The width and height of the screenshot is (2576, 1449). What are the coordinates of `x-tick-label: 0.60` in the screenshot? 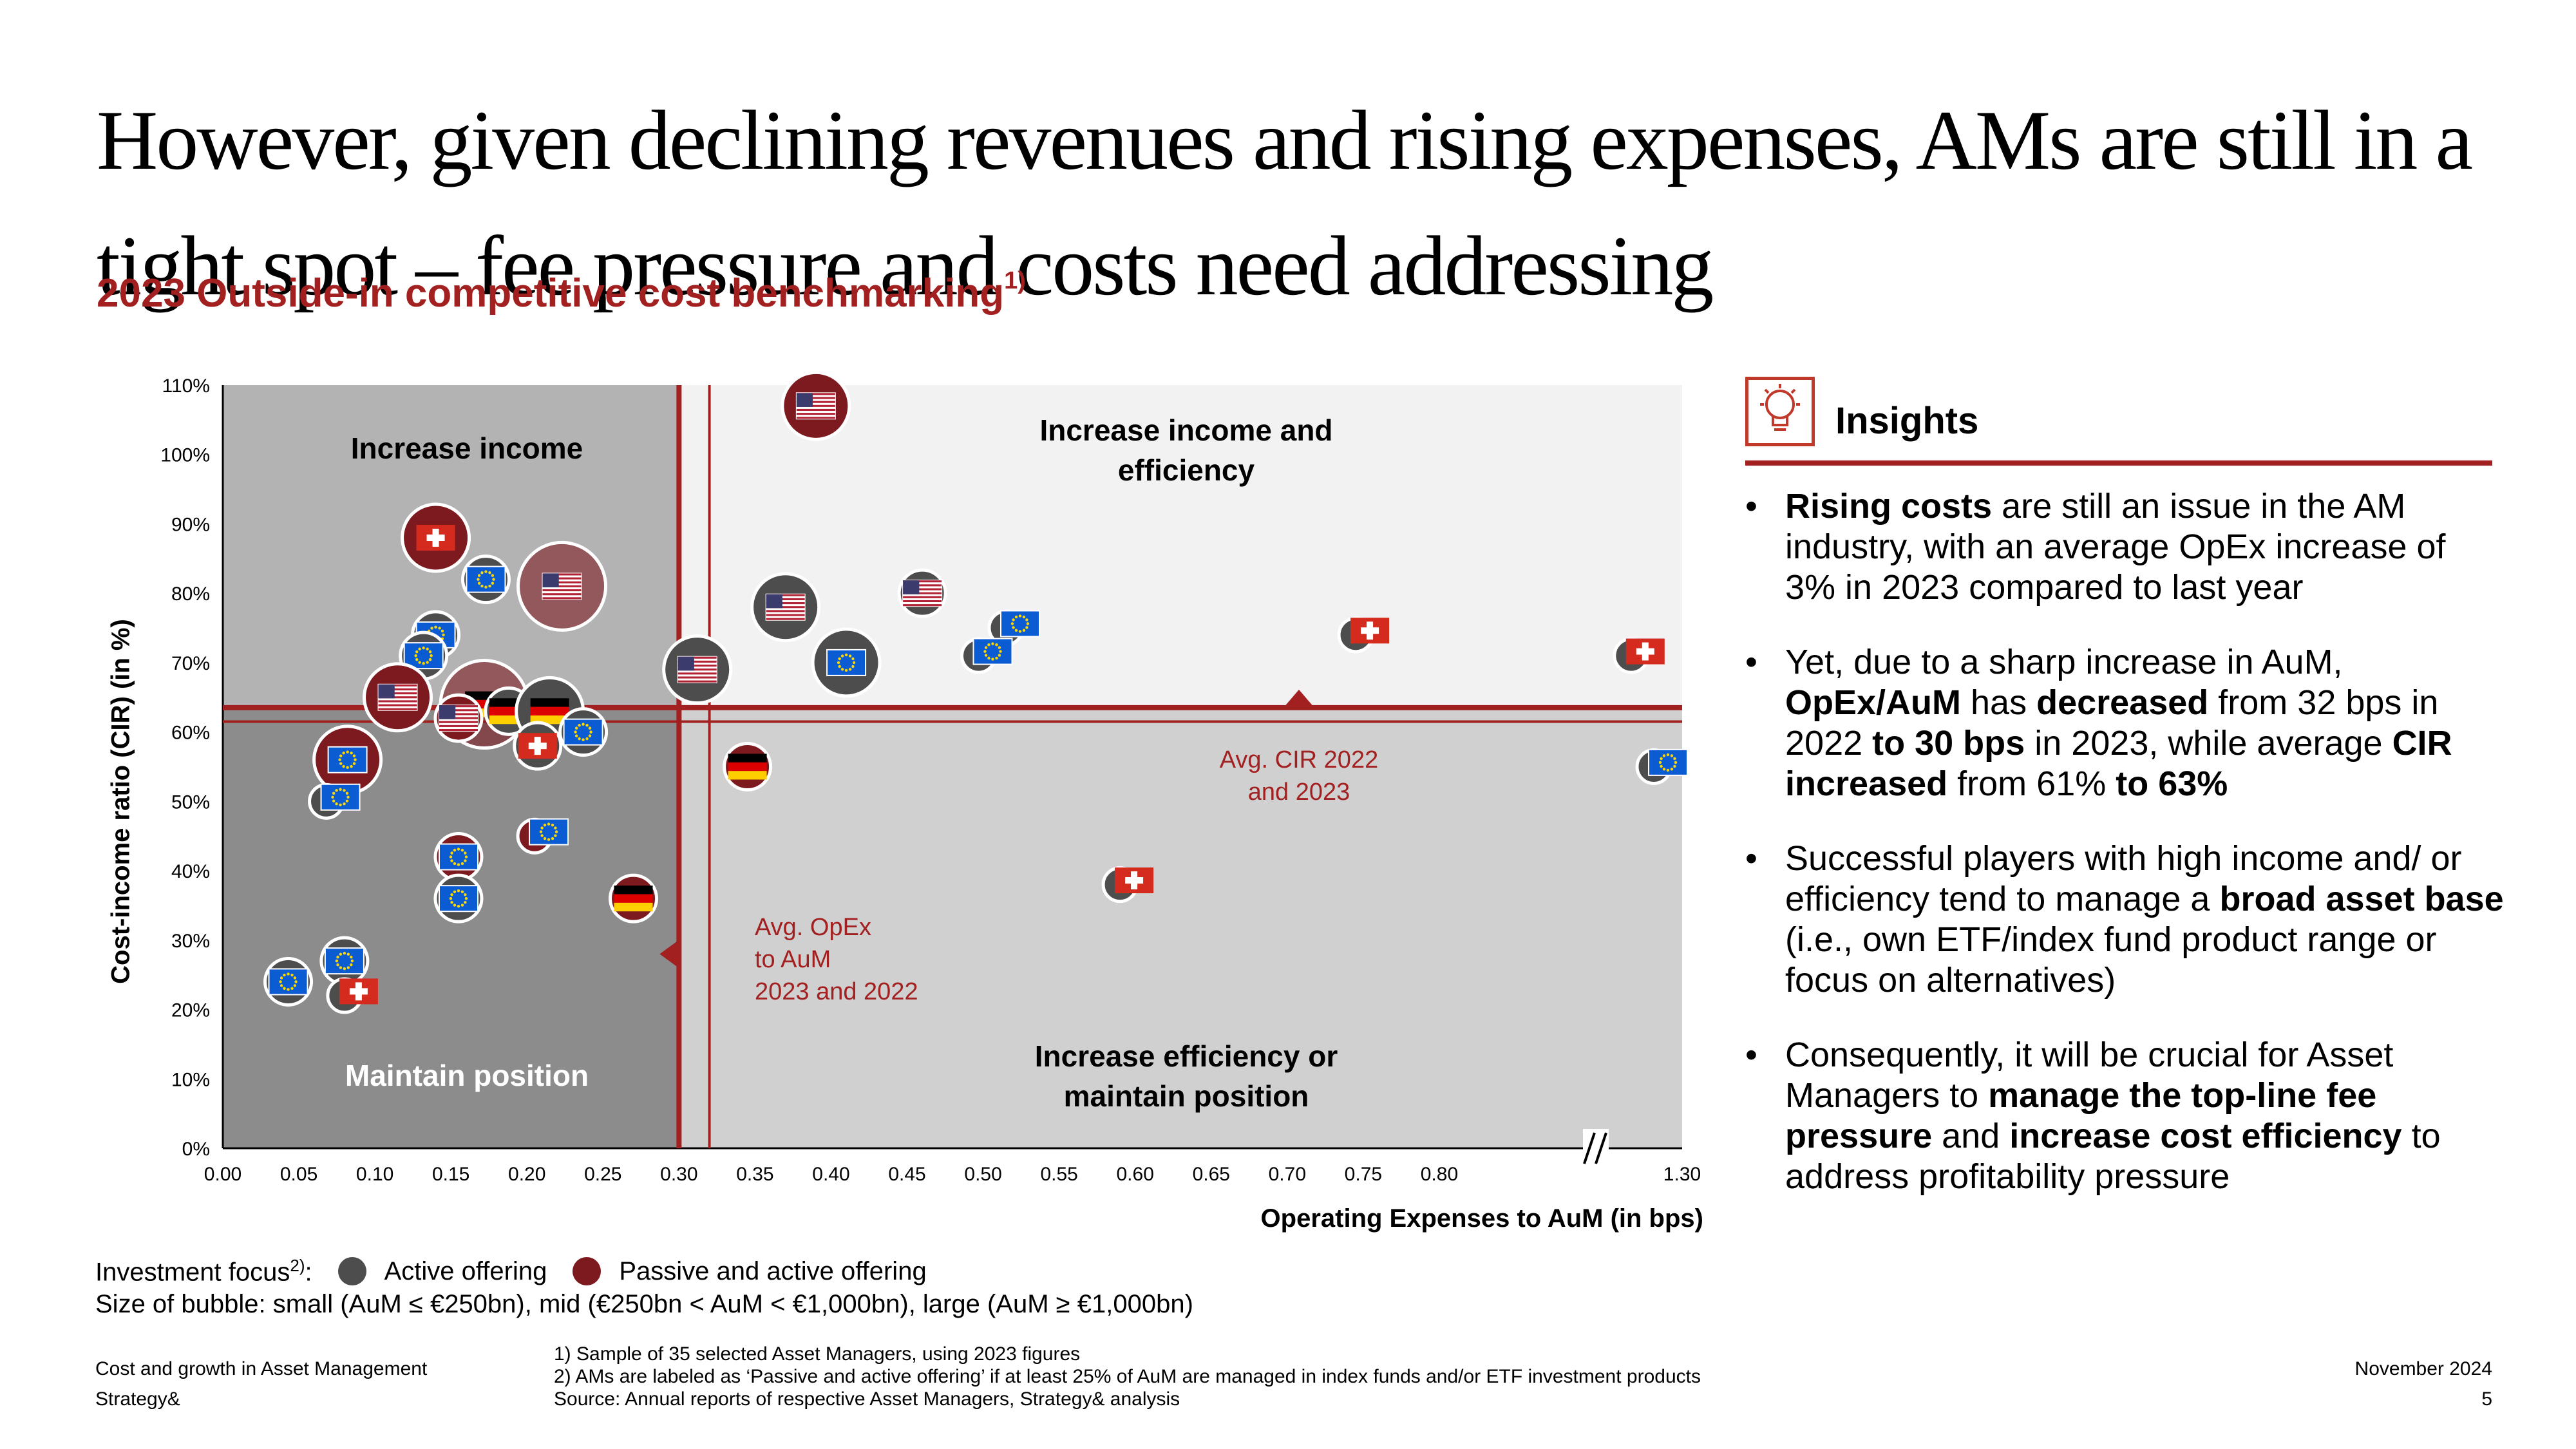 It's located at (1135, 1174).